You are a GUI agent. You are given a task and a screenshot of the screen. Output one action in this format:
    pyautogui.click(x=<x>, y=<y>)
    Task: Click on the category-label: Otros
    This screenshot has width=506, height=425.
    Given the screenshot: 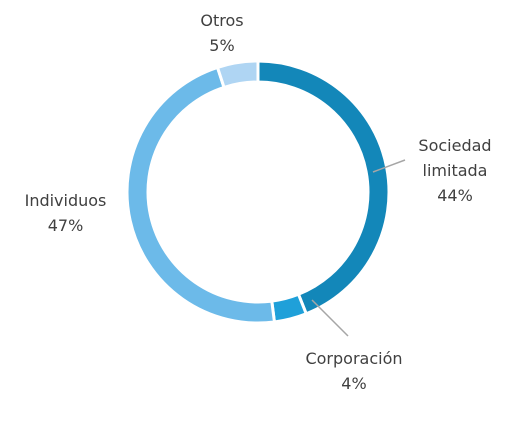 What is the action you would take?
    pyautogui.click(x=222, y=20)
    